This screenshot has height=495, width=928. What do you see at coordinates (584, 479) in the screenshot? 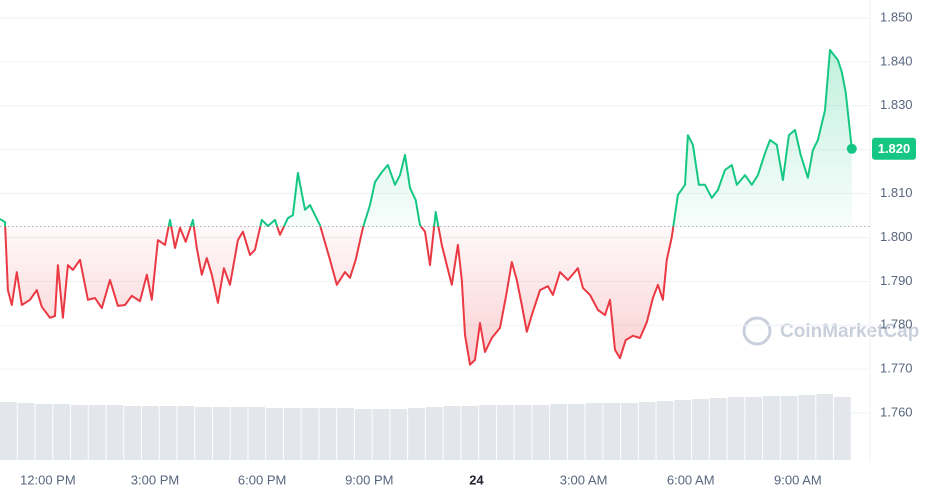
I see `x-tick-label: 3:00 AM` at bounding box center [584, 479].